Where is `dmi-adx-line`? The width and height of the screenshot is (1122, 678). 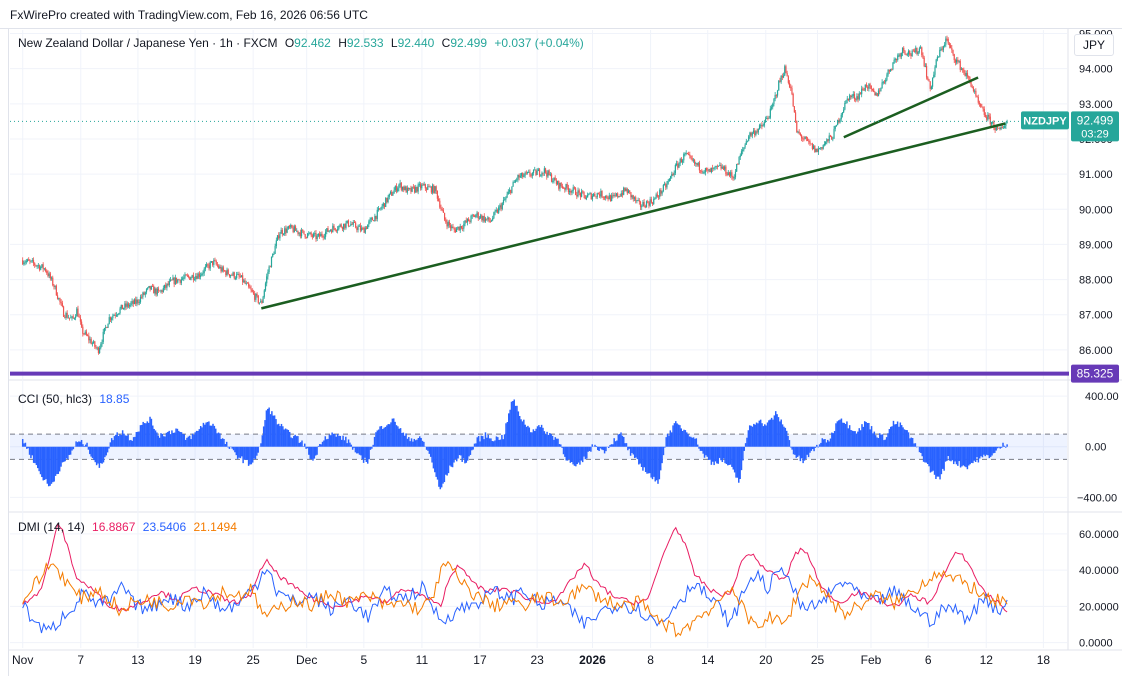
dmi-adx-line is located at coordinates (515, 567).